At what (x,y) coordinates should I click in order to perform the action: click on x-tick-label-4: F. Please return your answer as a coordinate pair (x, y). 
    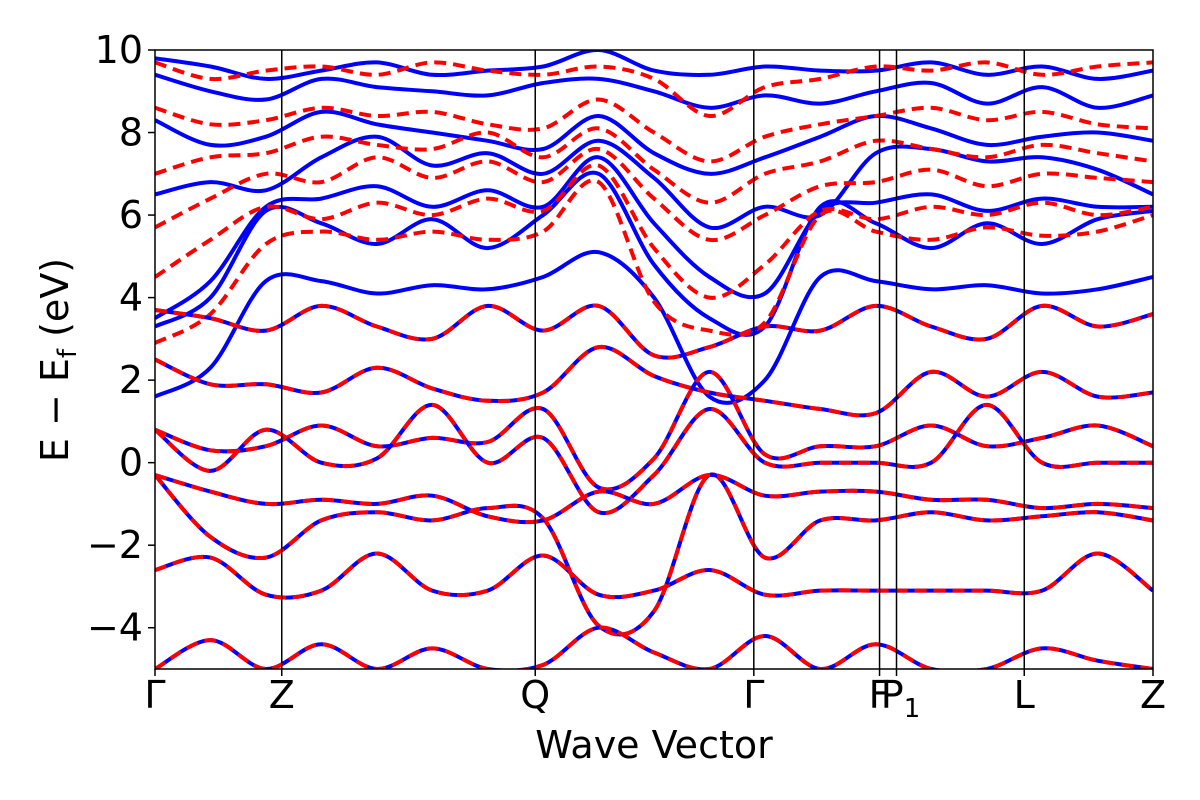
    Looking at the image, I should click on (880, 695).